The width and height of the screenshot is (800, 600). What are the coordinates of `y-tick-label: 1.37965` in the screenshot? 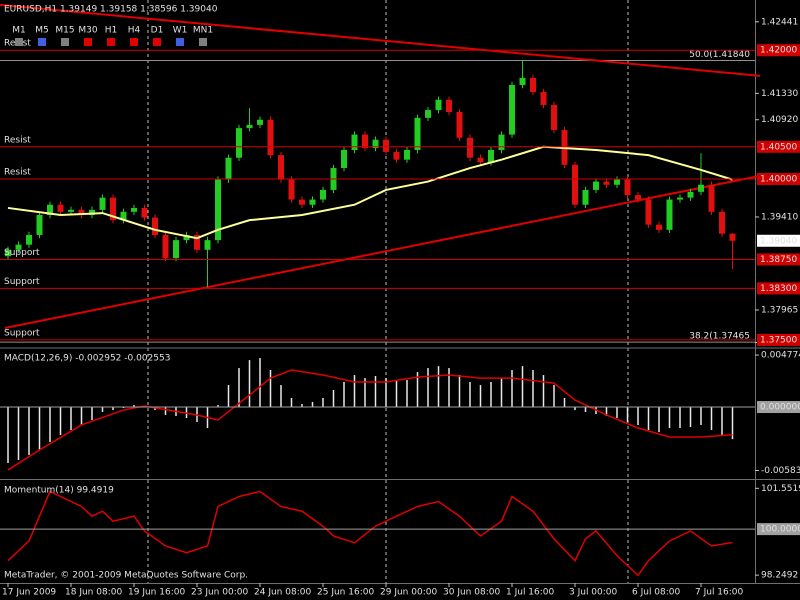 It's located at (779, 310).